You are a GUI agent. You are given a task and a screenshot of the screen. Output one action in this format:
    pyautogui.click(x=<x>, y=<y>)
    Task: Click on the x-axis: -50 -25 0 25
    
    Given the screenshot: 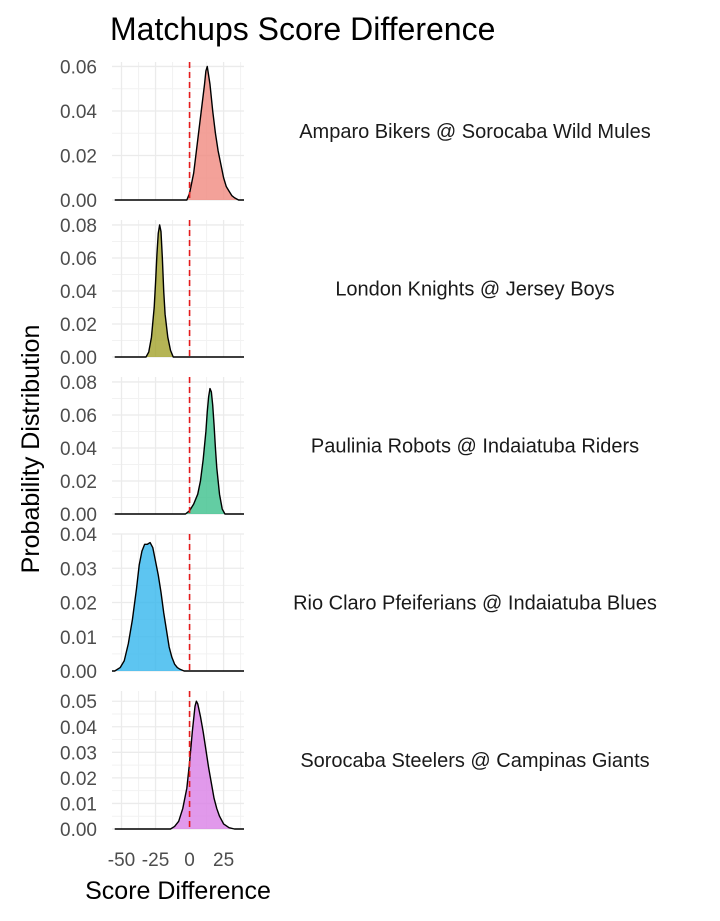 What is the action you would take?
    pyautogui.click(x=171, y=860)
    